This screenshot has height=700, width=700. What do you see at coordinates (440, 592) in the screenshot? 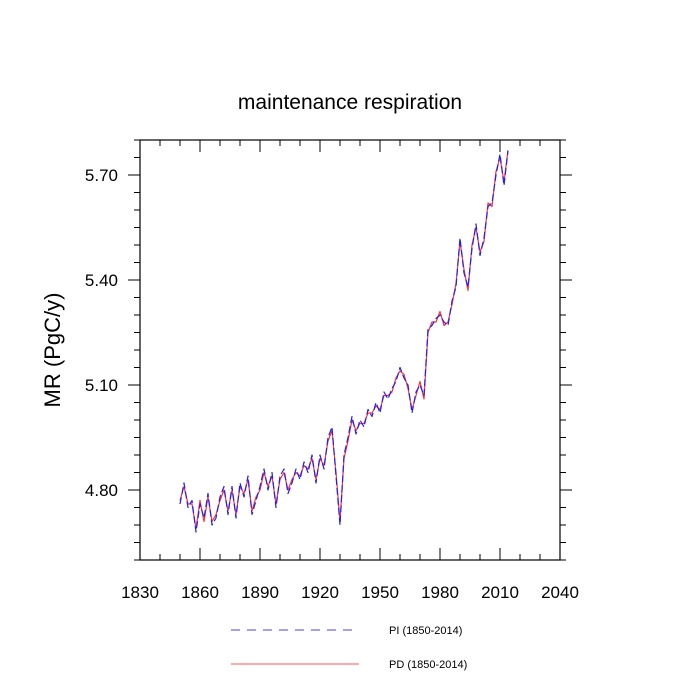
I see `x-tick-label: 1980` at bounding box center [440, 592].